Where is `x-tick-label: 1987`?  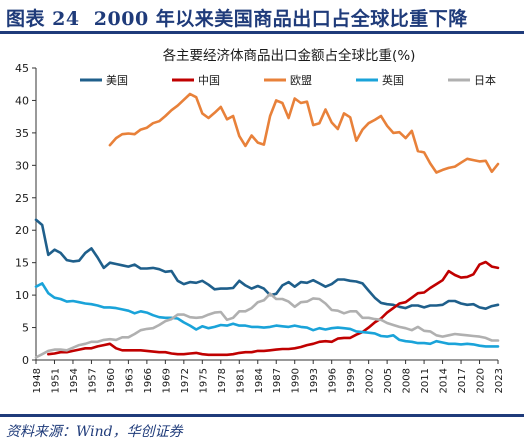 x-tick-label: 1987 is located at coordinates (277, 380).